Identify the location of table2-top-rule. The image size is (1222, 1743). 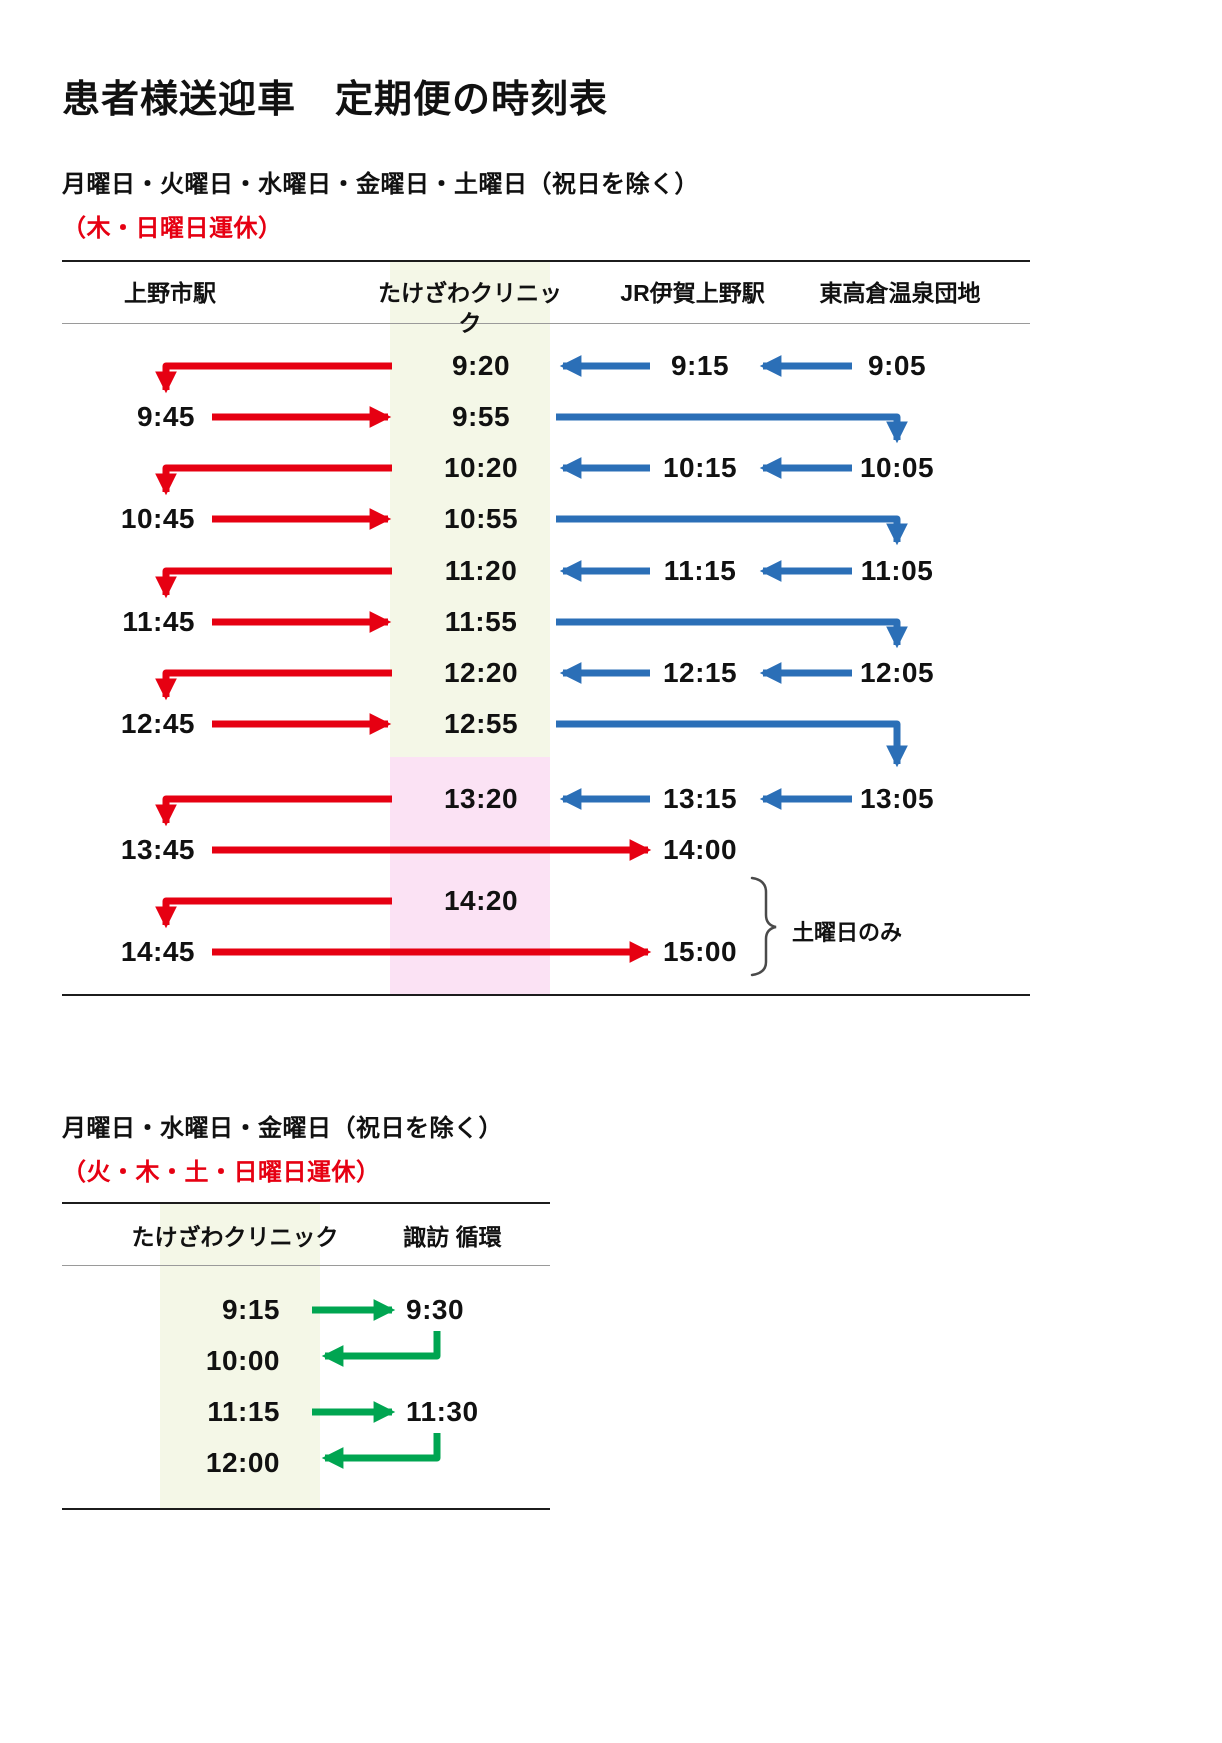
(306, 1203).